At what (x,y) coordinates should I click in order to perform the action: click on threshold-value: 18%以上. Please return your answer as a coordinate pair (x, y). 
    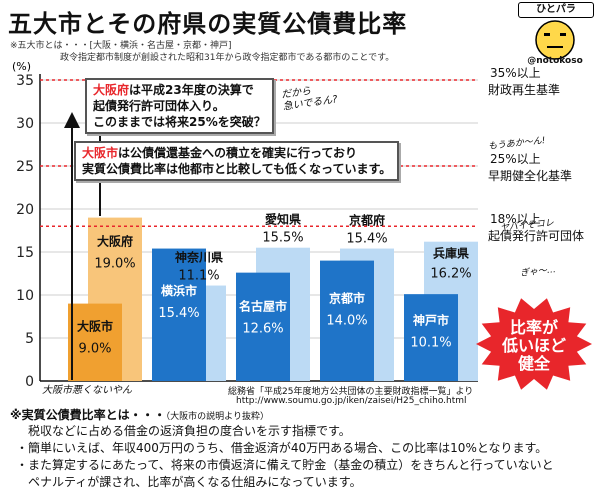
    Looking at the image, I should click on (515, 219).